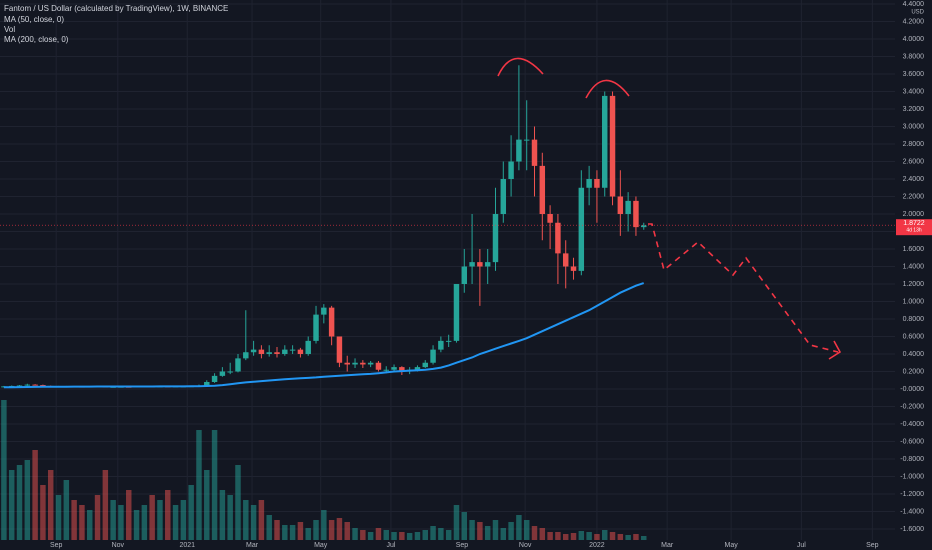 The image size is (932, 550). What do you see at coordinates (914, 126) in the screenshot?
I see `y-tick-label: 3.0000` at bounding box center [914, 126].